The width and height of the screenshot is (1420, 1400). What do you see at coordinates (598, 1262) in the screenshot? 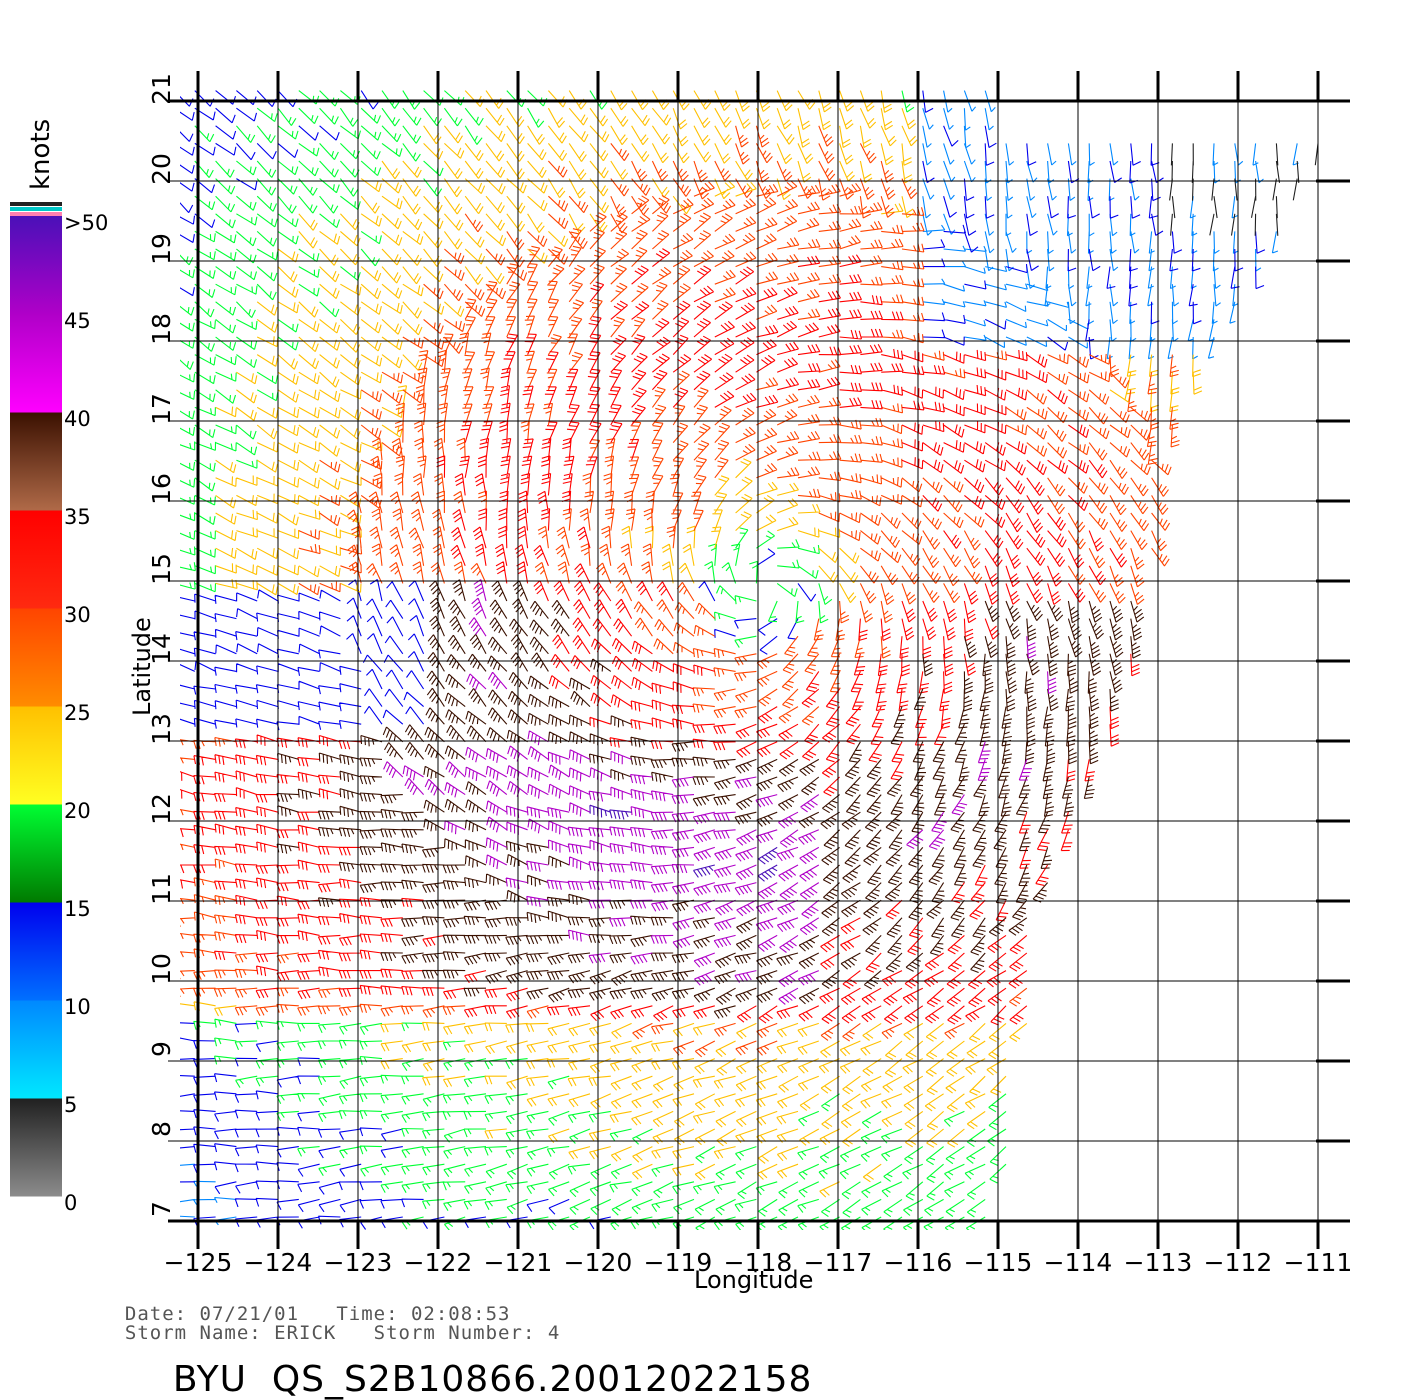
I see `lon-tick-label: −120` at bounding box center [598, 1262].